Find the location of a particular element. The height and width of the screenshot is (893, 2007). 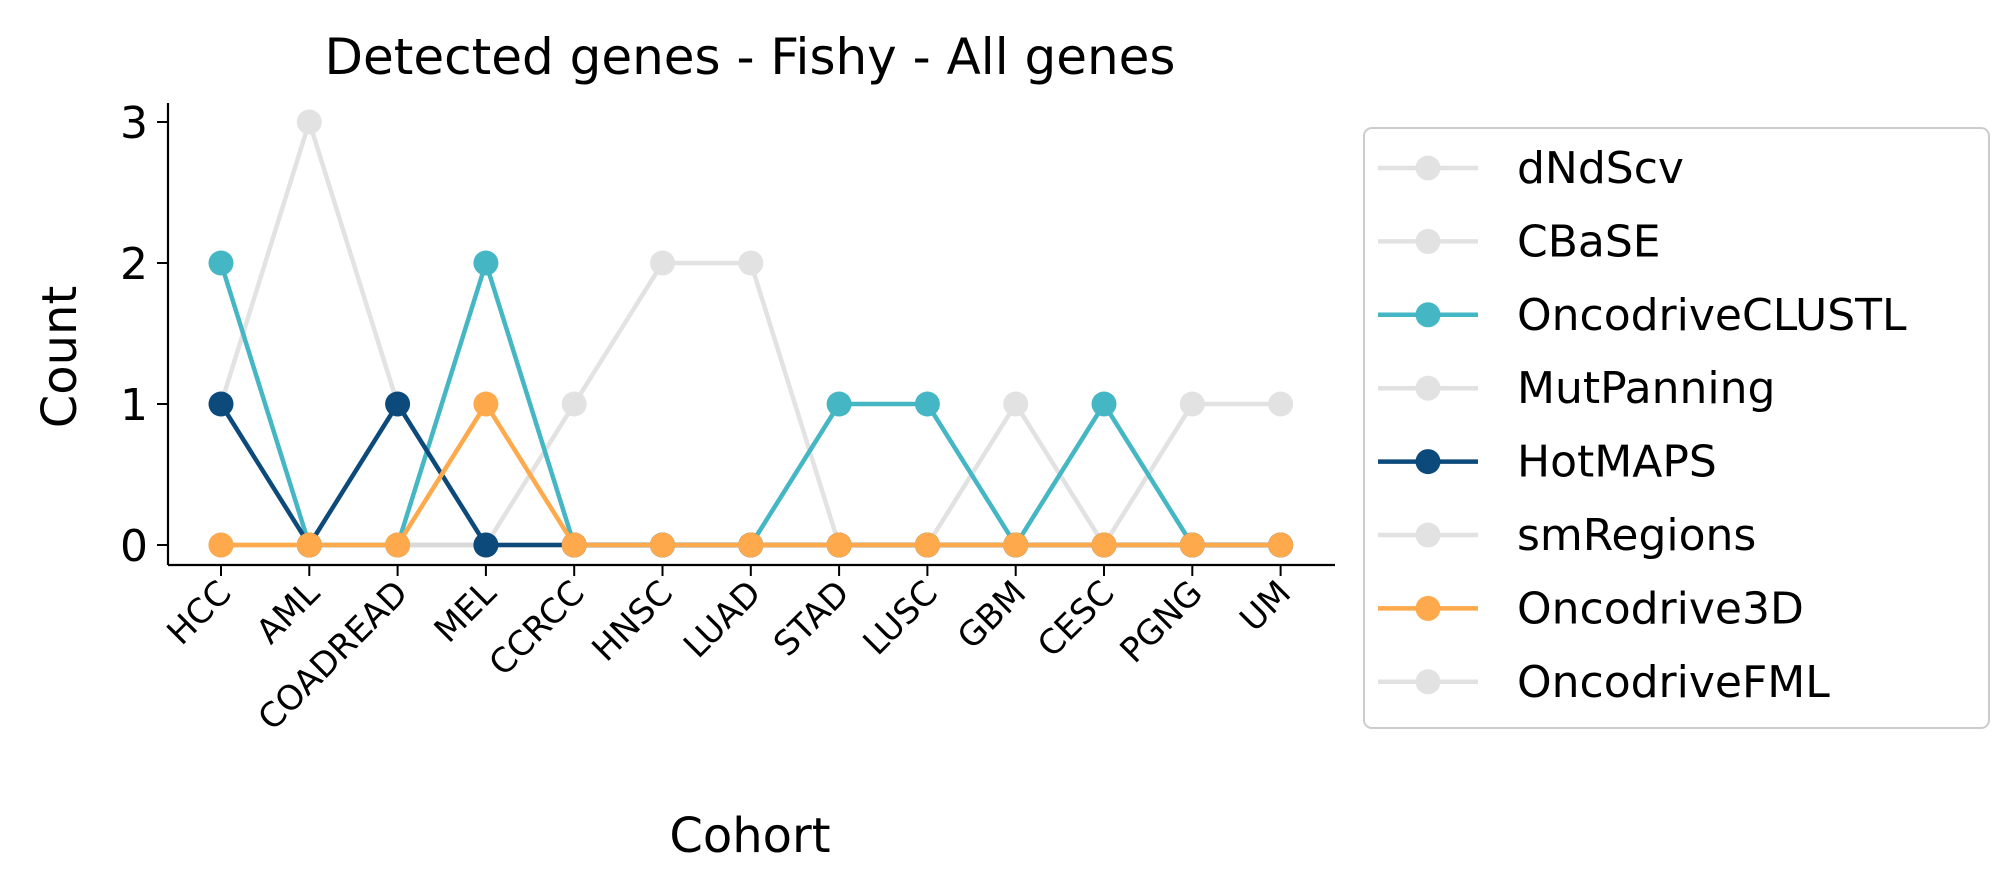

y-tick-label-0: 0 is located at coordinates (134, 546).